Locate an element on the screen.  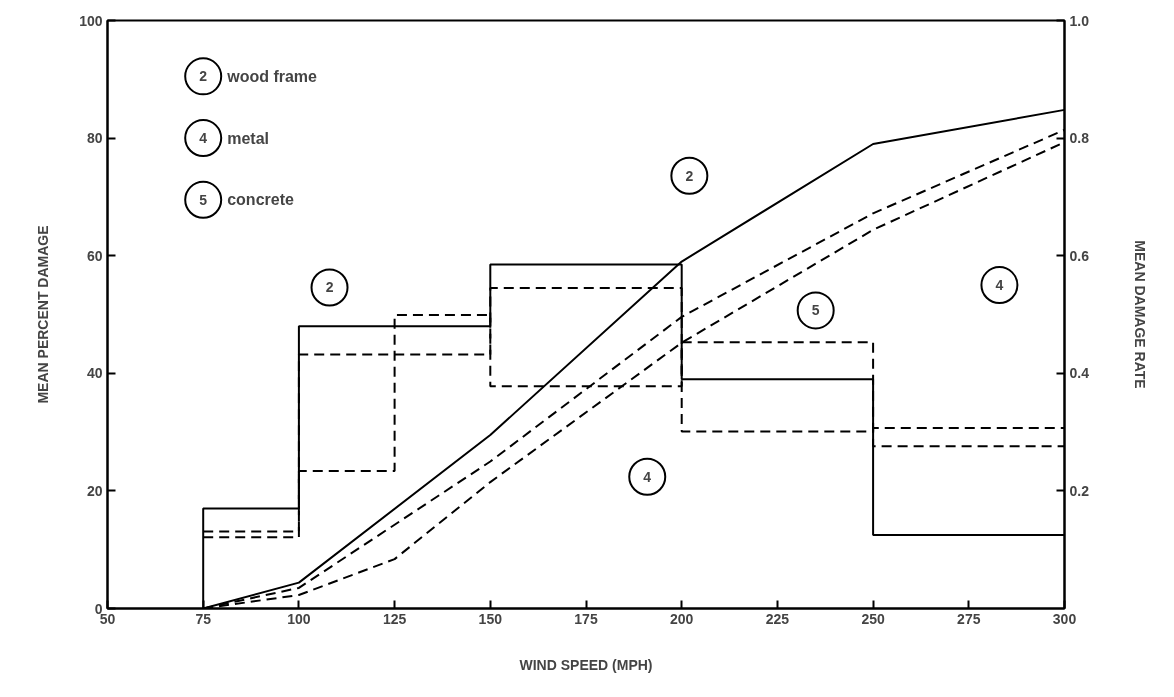
x-tick-label: 200 is located at coordinates (682, 618).